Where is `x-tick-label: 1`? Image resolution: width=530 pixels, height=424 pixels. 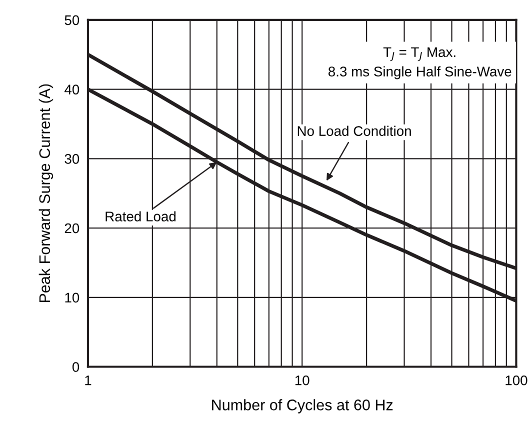 x-tick-label: 1 is located at coordinates (88, 381).